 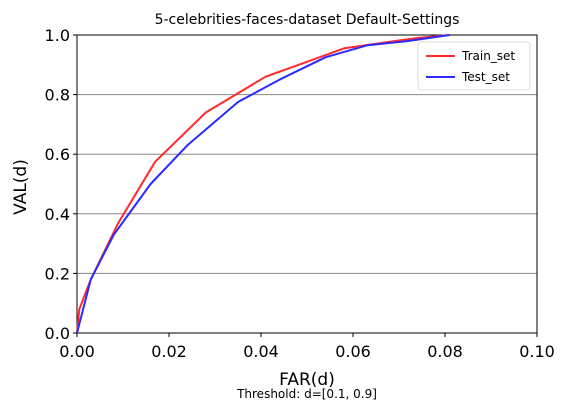 What do you see at coordinates (169, 351) in the screenshot?
I see `x-tick-label: 0.02` at bounding box center [169, 351].